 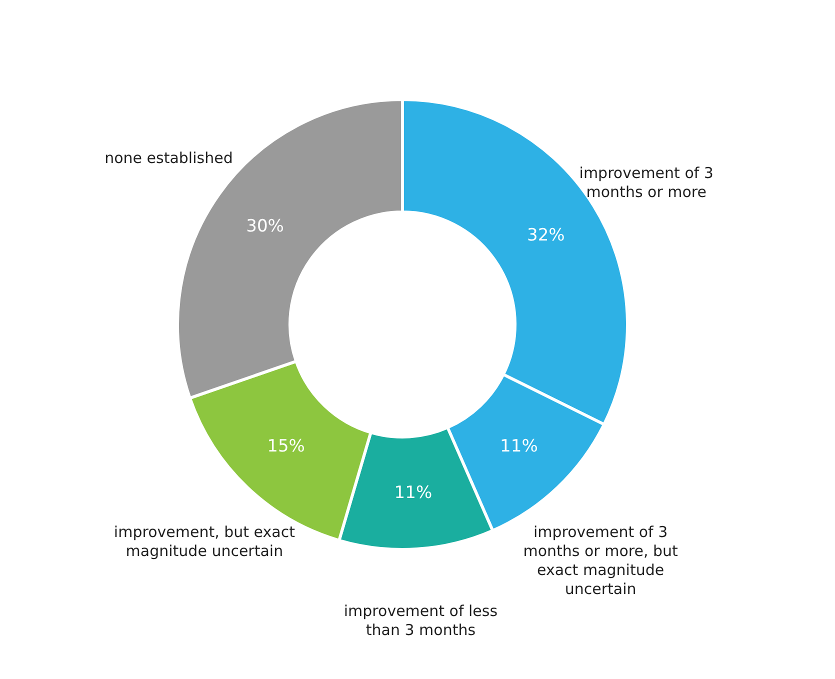 I want to click on slice-label: improvement of 3 months or more, so click(x=646, y=183).